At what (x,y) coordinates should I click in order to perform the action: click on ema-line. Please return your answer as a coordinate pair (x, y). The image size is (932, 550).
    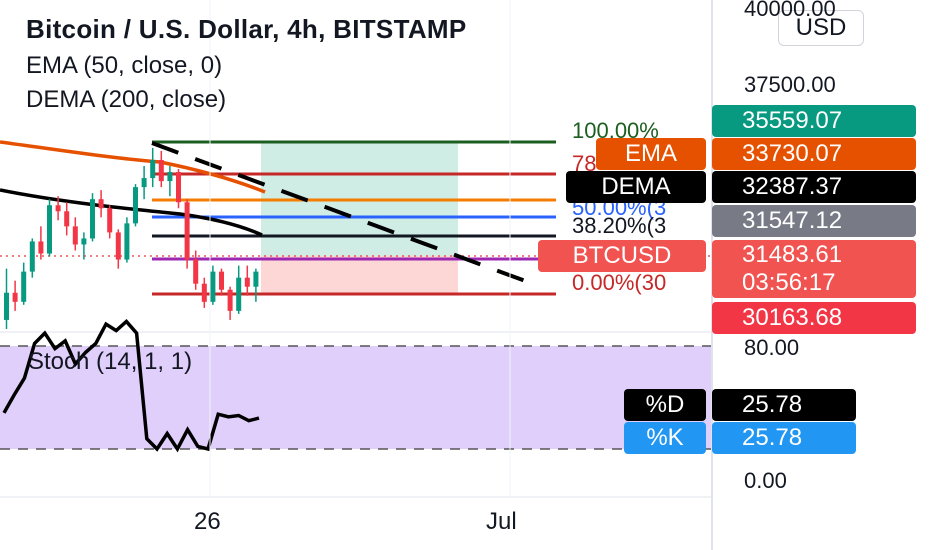
    Looking at the image, I should click on (133, 167).